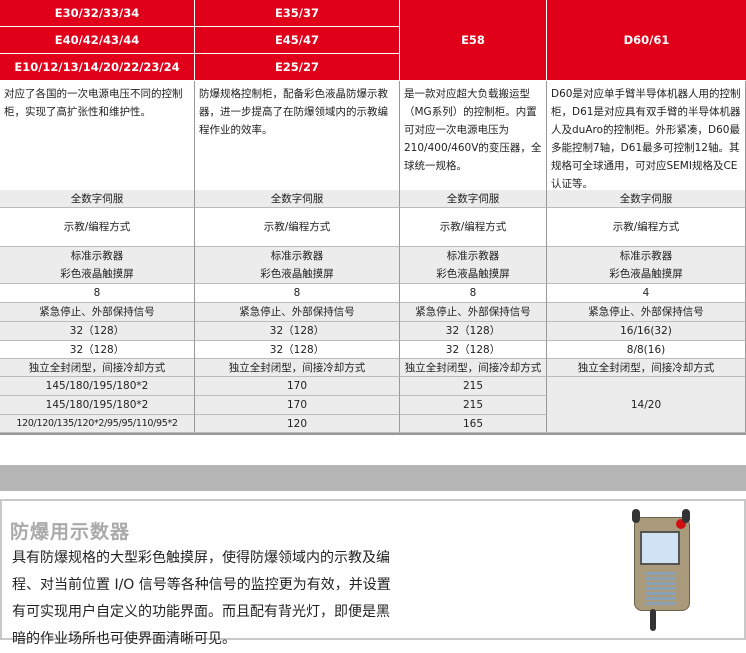  I want to click on header-model-cell: E25/27, so click(297, 67).